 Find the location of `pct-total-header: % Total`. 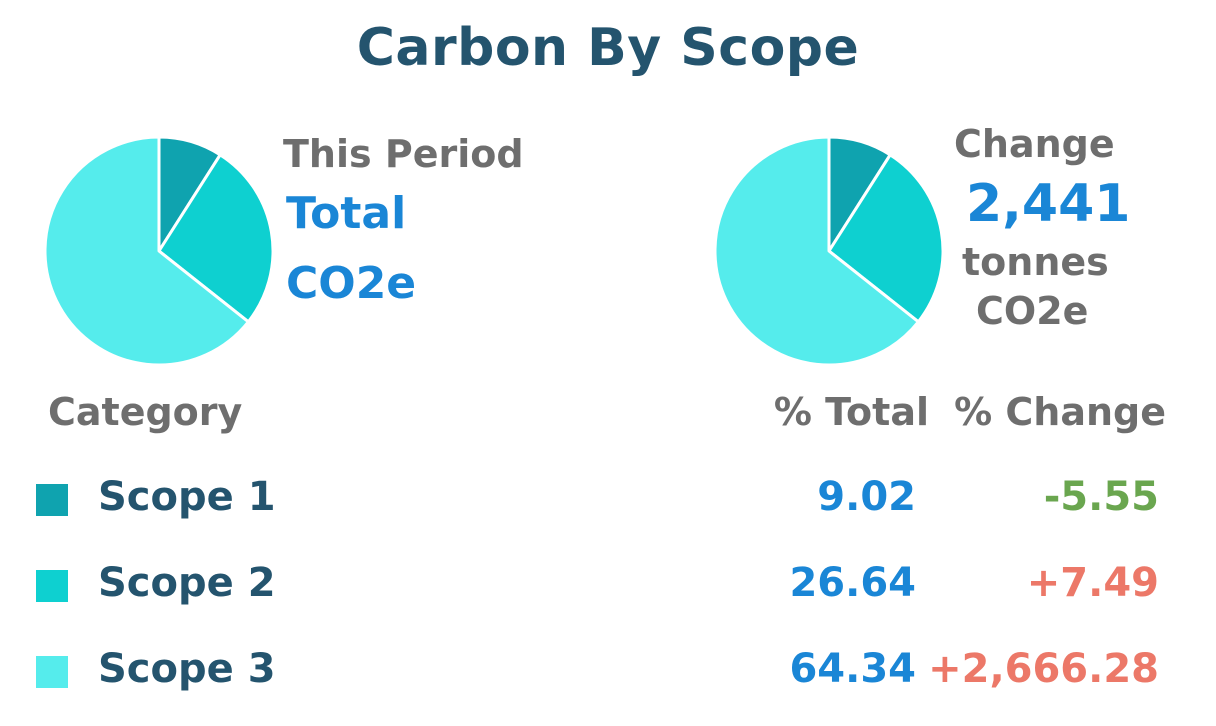

pct-total-header: % Total is located at coordinates (851, 412).